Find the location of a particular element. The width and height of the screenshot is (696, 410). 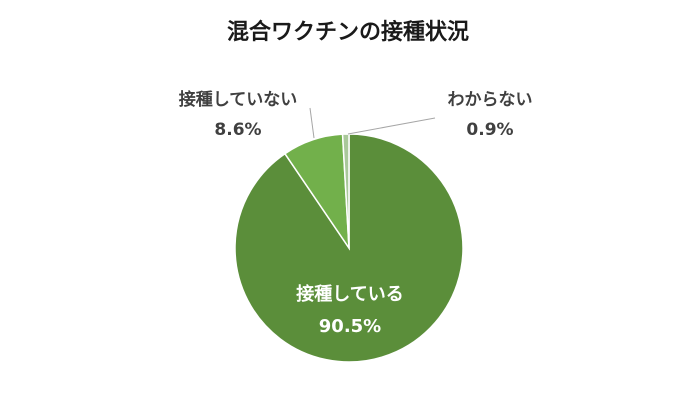

slice-label-name-0: 接種している is located at coordinates (349, 294).